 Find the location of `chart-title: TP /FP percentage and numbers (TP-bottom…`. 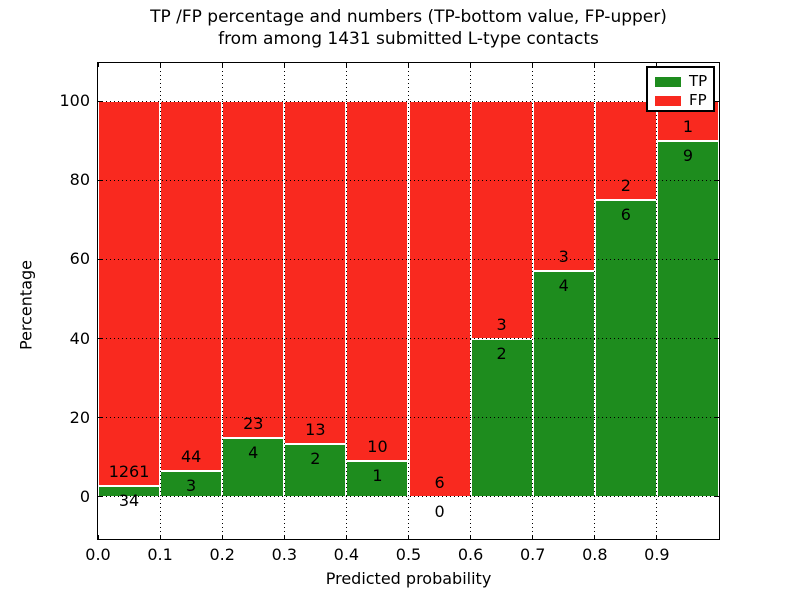

chart-title: TP /FP percentage and numbers (TP-bottom… is located at coordinates (408, 28).